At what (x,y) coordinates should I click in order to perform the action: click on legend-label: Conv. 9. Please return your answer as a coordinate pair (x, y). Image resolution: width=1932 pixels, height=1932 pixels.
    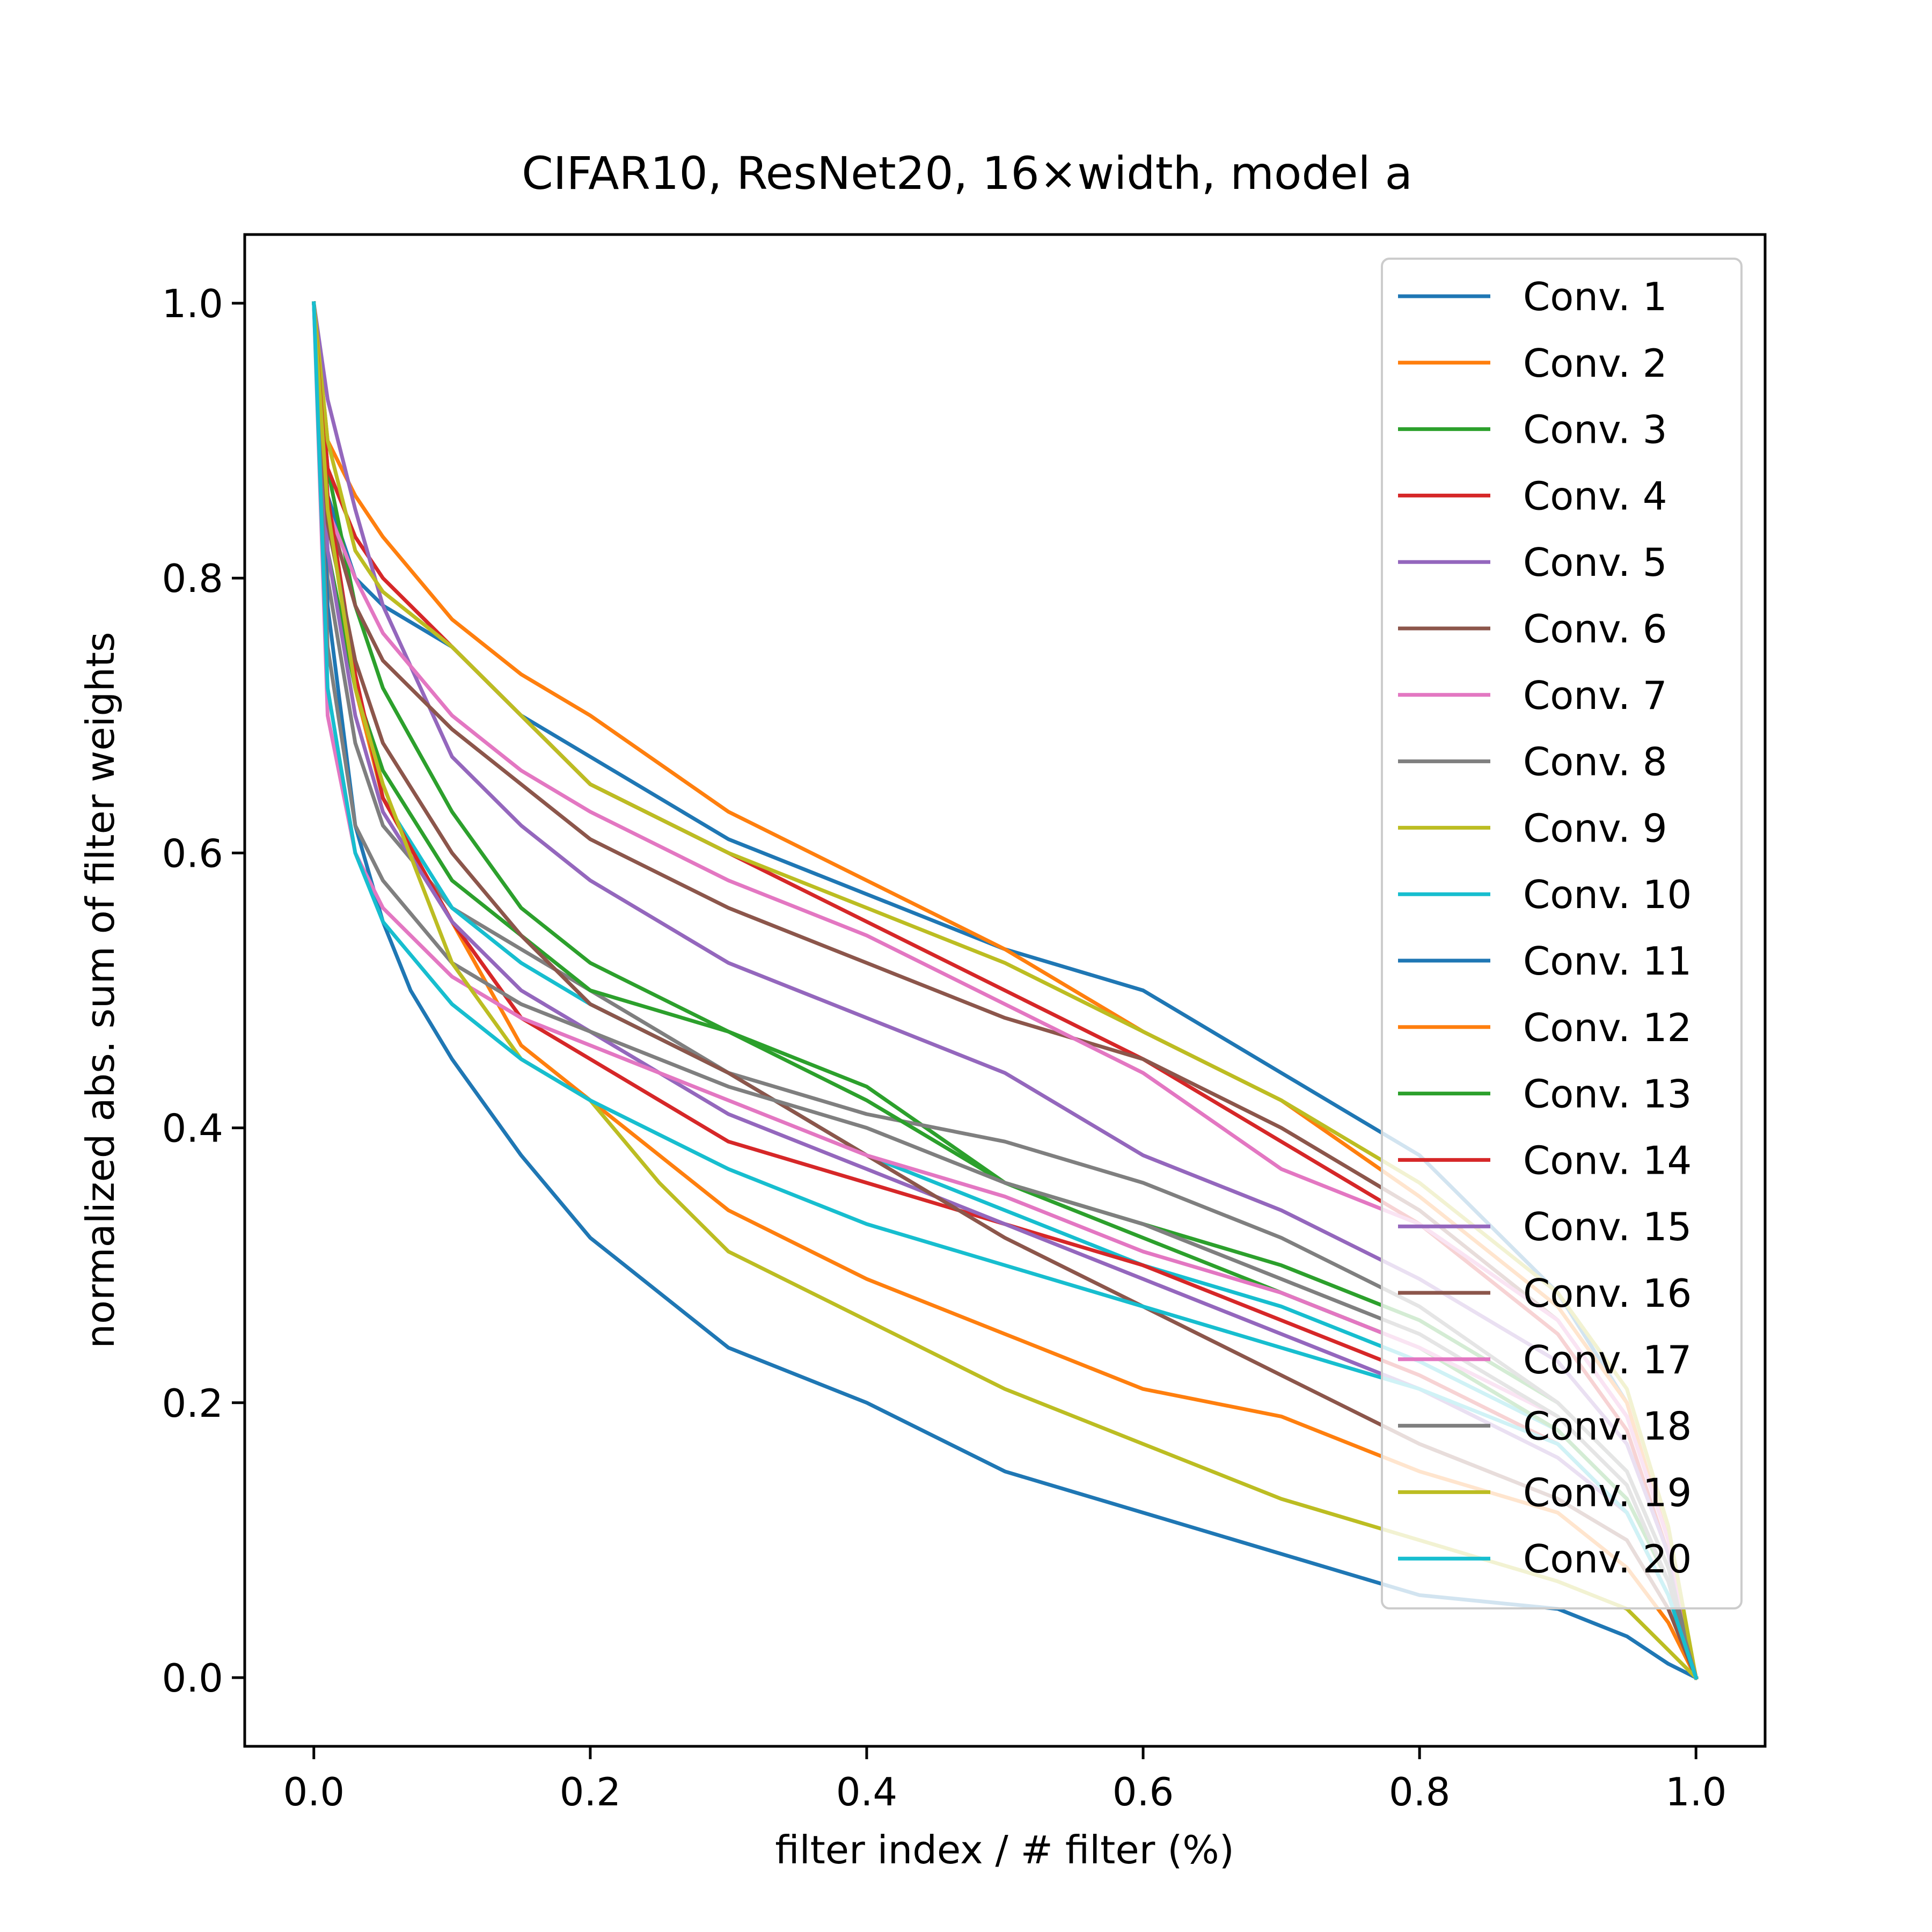
    Looking at the image, I should click on (1595, 828).